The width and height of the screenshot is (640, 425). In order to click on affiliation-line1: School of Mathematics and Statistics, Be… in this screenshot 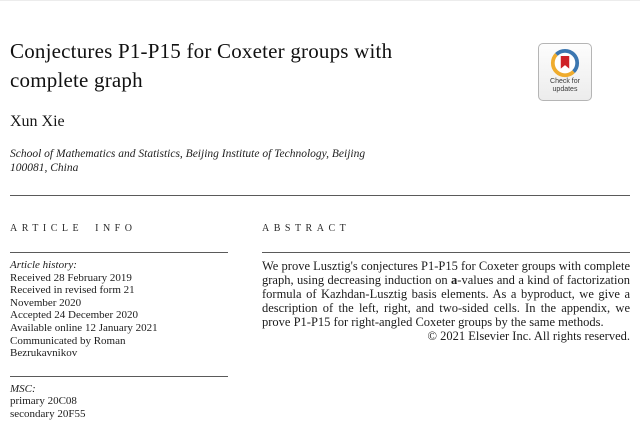, I will do `click(188, 154)`.